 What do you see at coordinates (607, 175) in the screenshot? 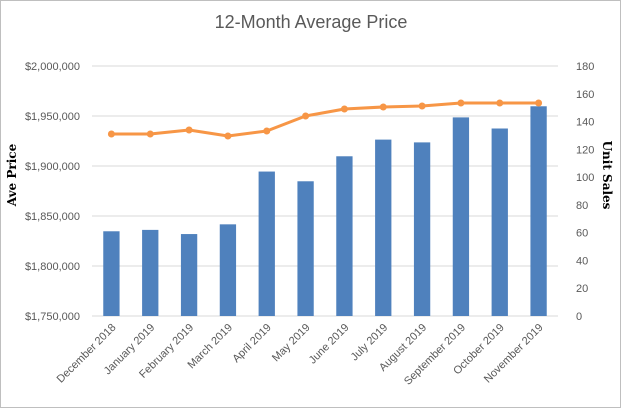
I see `right-axis-title: Unit Sales` at bounding box center [607, 175].